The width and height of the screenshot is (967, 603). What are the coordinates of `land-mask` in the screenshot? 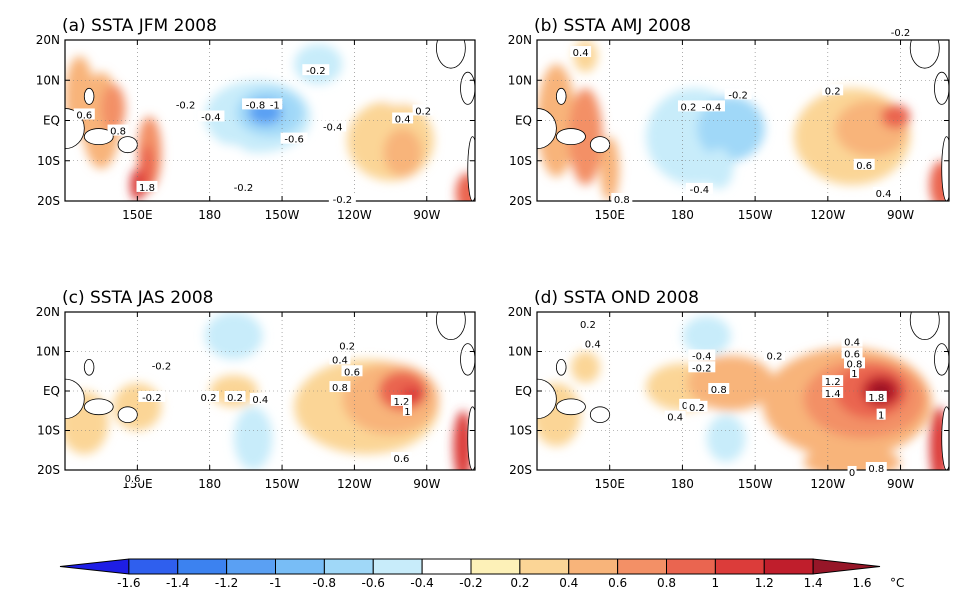 It's located at (270, 120).